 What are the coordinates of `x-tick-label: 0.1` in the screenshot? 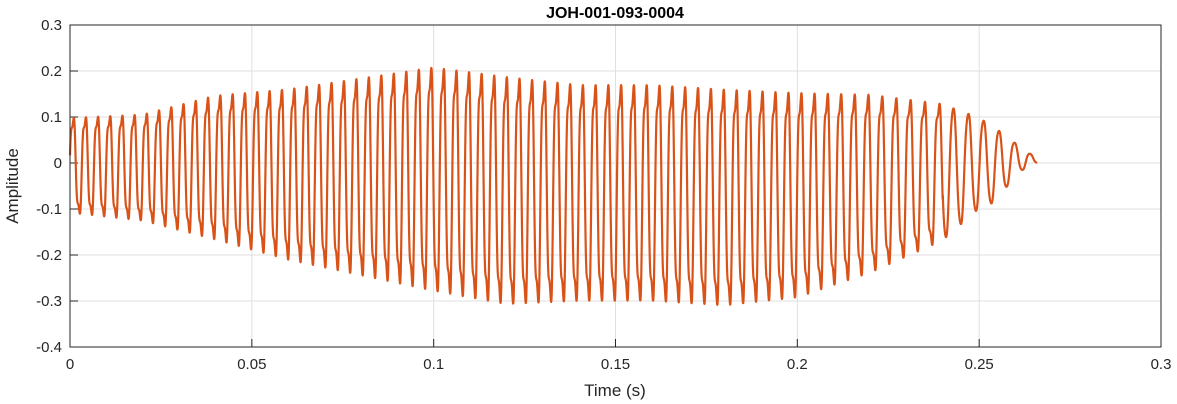 It's located at (433, 364).